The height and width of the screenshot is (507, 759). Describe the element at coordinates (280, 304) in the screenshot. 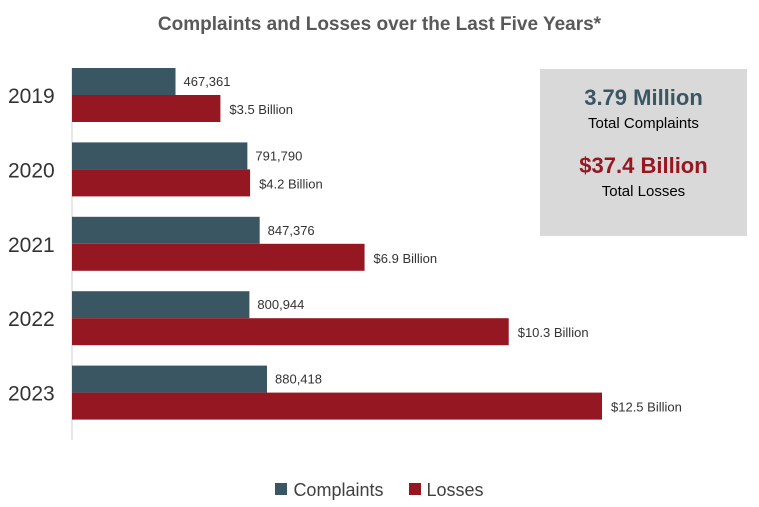

I see `data-label-complaints-2022: 800,944` at that location.